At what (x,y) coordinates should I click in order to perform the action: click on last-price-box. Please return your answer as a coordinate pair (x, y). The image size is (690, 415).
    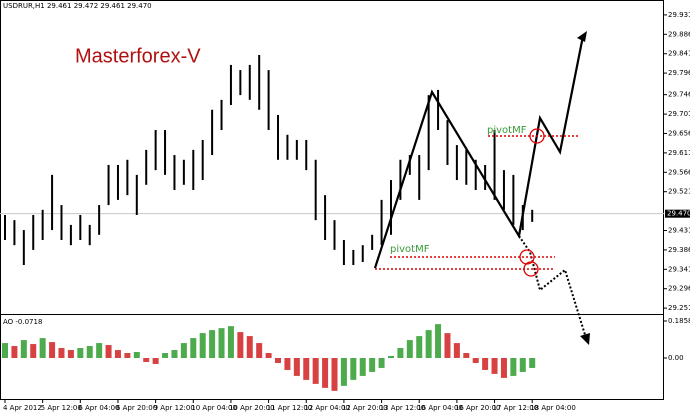
    Looking at the image, I should click on (677, 213).